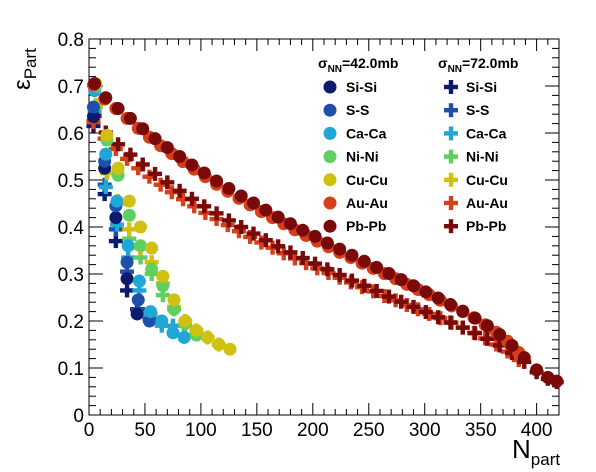 The image size is (596, 472). I want to click on point-cross-ca-ca-v, so click(105, 187).